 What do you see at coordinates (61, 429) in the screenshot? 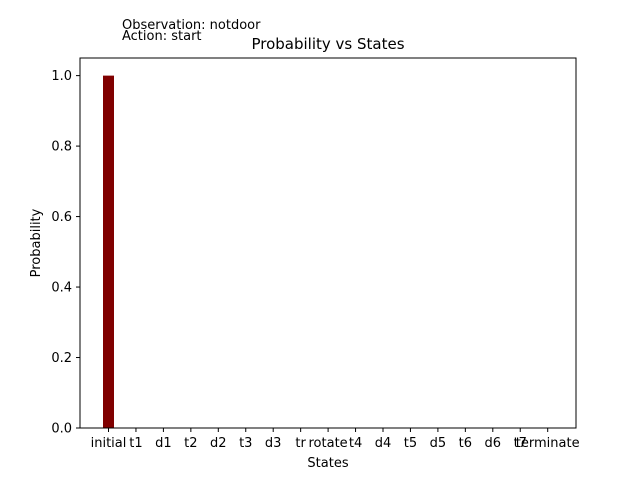
I see `y-tick-label-0.0: 0.0` at bounding box center [61, 429].